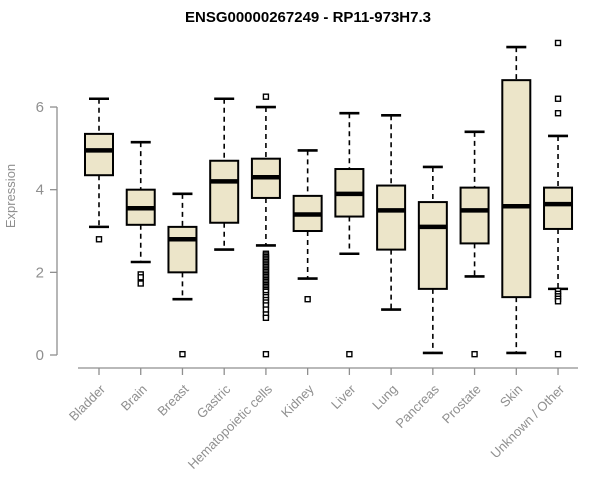 The height and width of the screenshot is (500, 600). Describe the element at coordinates (40, 272) in the screenshot. I see `y-tick-label: 2` at that location.